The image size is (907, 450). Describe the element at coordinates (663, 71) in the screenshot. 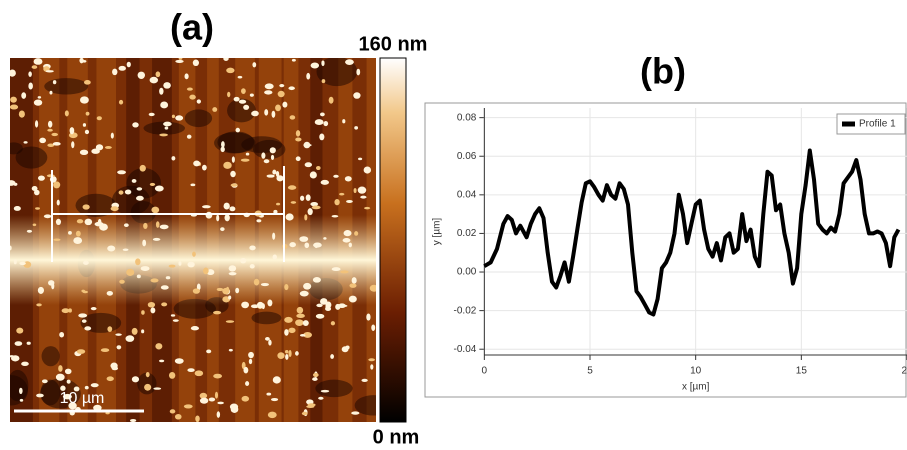

I see `chart-title: (b)` at that location.